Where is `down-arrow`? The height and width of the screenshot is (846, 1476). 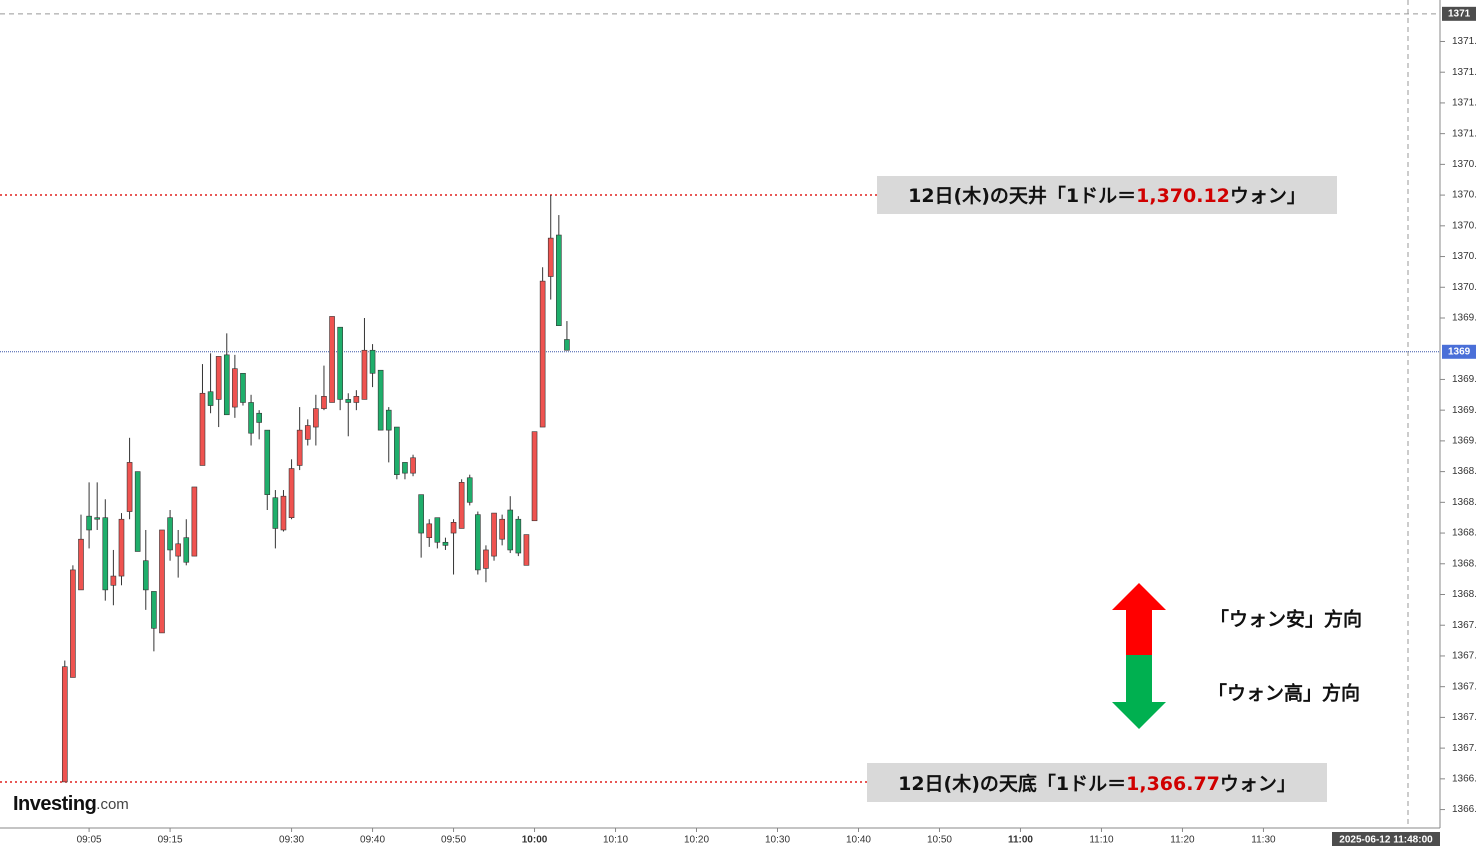 down-arrow is located at coordinates (1139, 692).